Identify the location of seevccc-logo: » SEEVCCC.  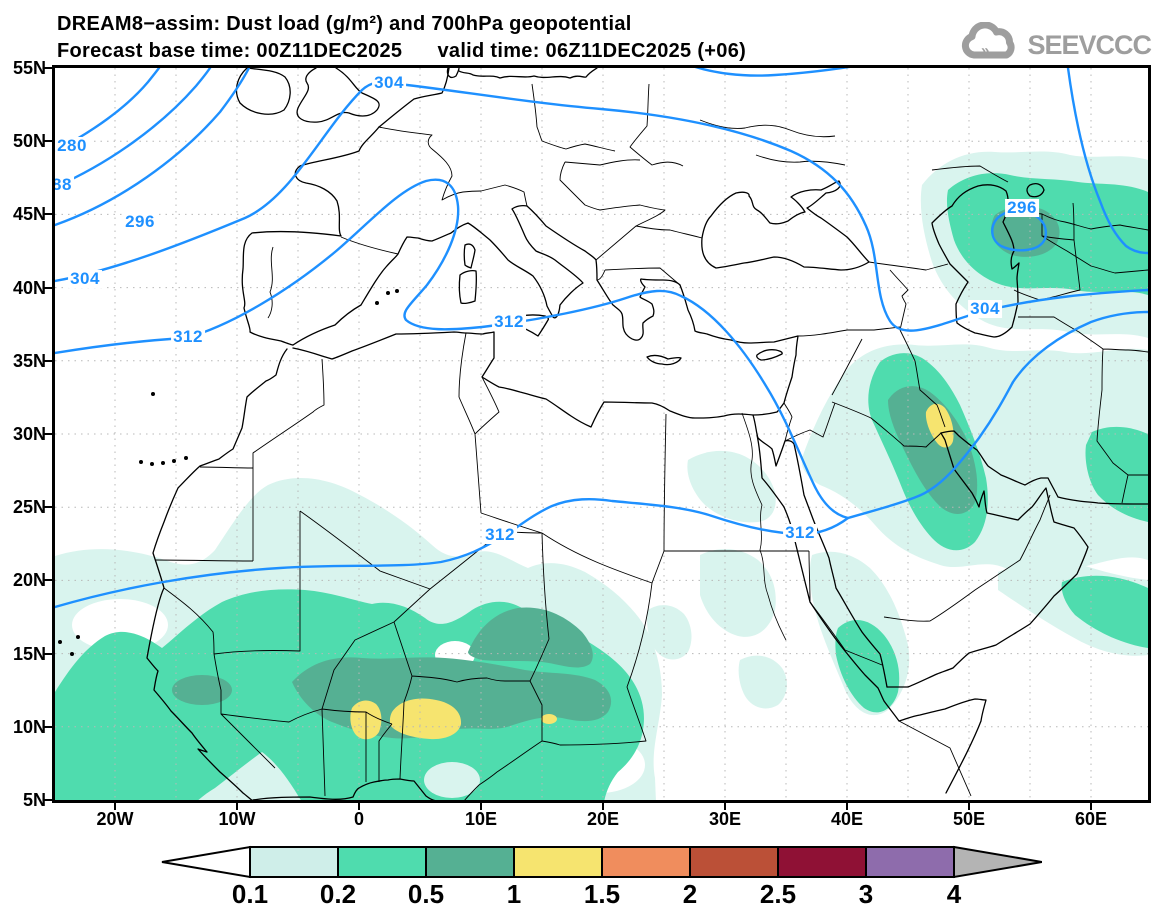
(1055, 45).